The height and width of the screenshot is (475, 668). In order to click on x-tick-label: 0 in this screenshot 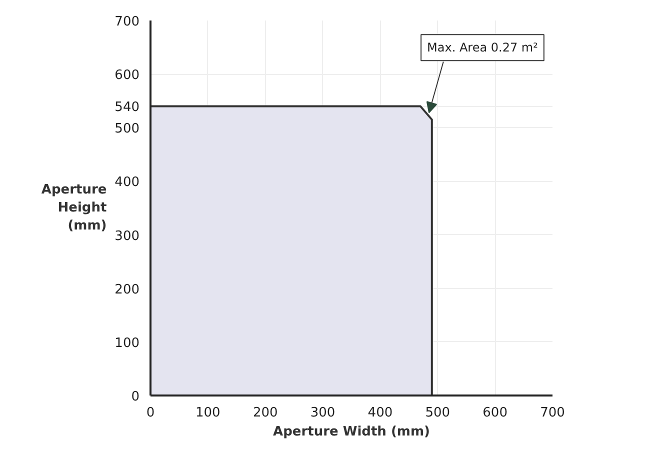, I will do `click(150, 413)`.